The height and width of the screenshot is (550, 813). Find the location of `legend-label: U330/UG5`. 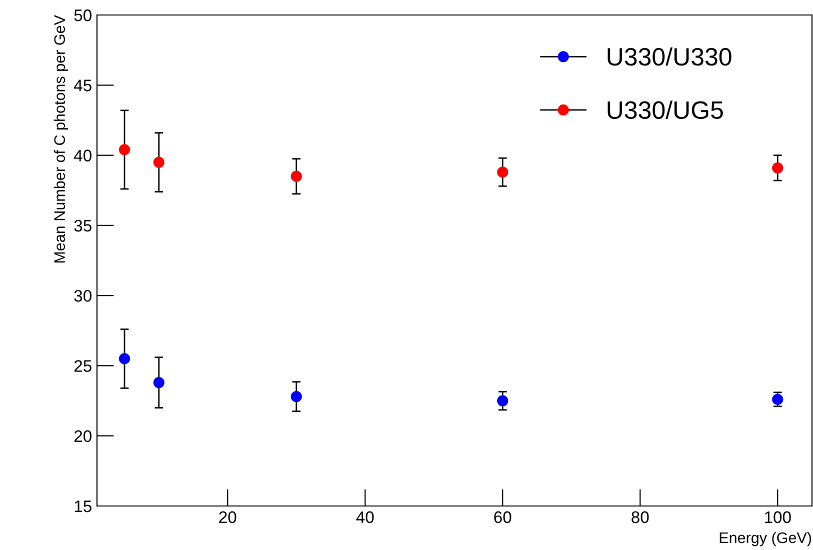

legend-label: U330/UG5 is located at coordinates (665, 109).